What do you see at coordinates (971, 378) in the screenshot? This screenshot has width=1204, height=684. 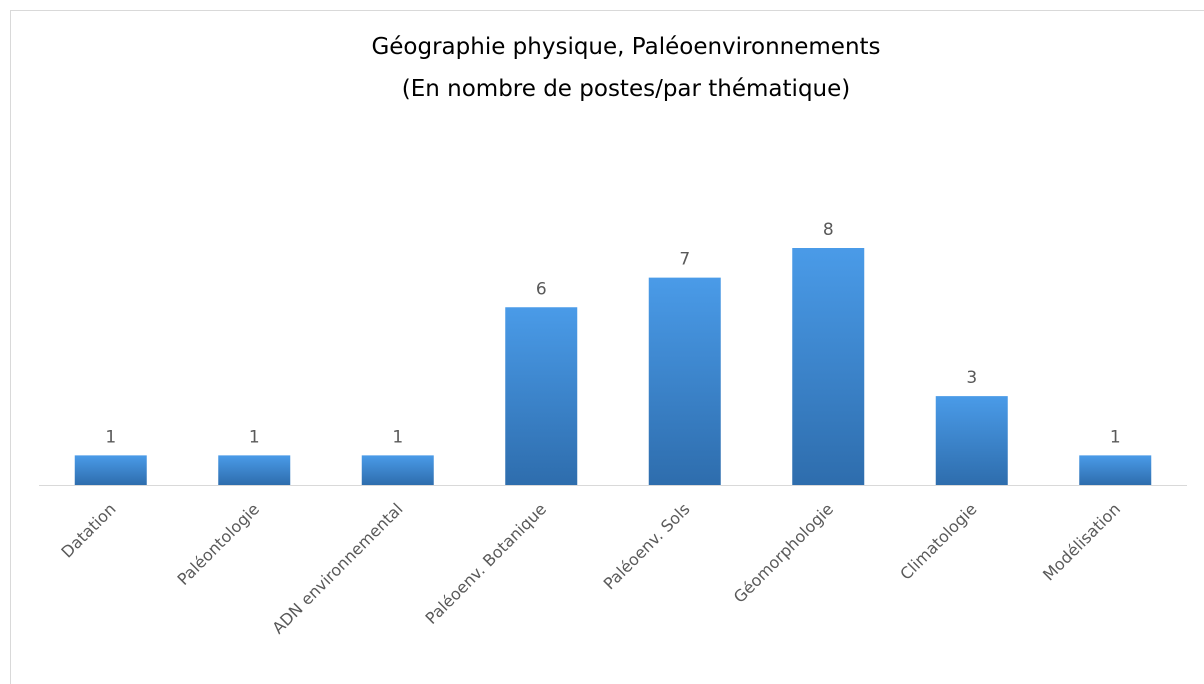 I see `data-label: 3` at bounding box center [971, 378].